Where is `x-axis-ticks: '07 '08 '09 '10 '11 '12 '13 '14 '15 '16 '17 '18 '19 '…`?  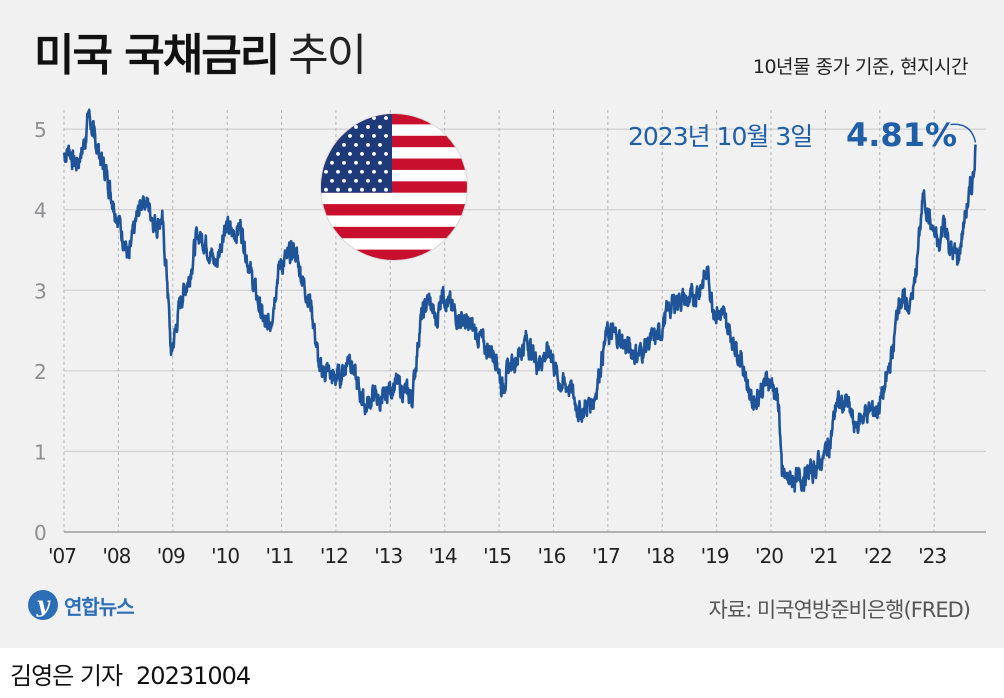 x-axis-ticks: '07 '08 '09 '10 '11 '12 '13 '14 '15 '16 '17 '18 '19 '… is located at coordinates (497, 556).